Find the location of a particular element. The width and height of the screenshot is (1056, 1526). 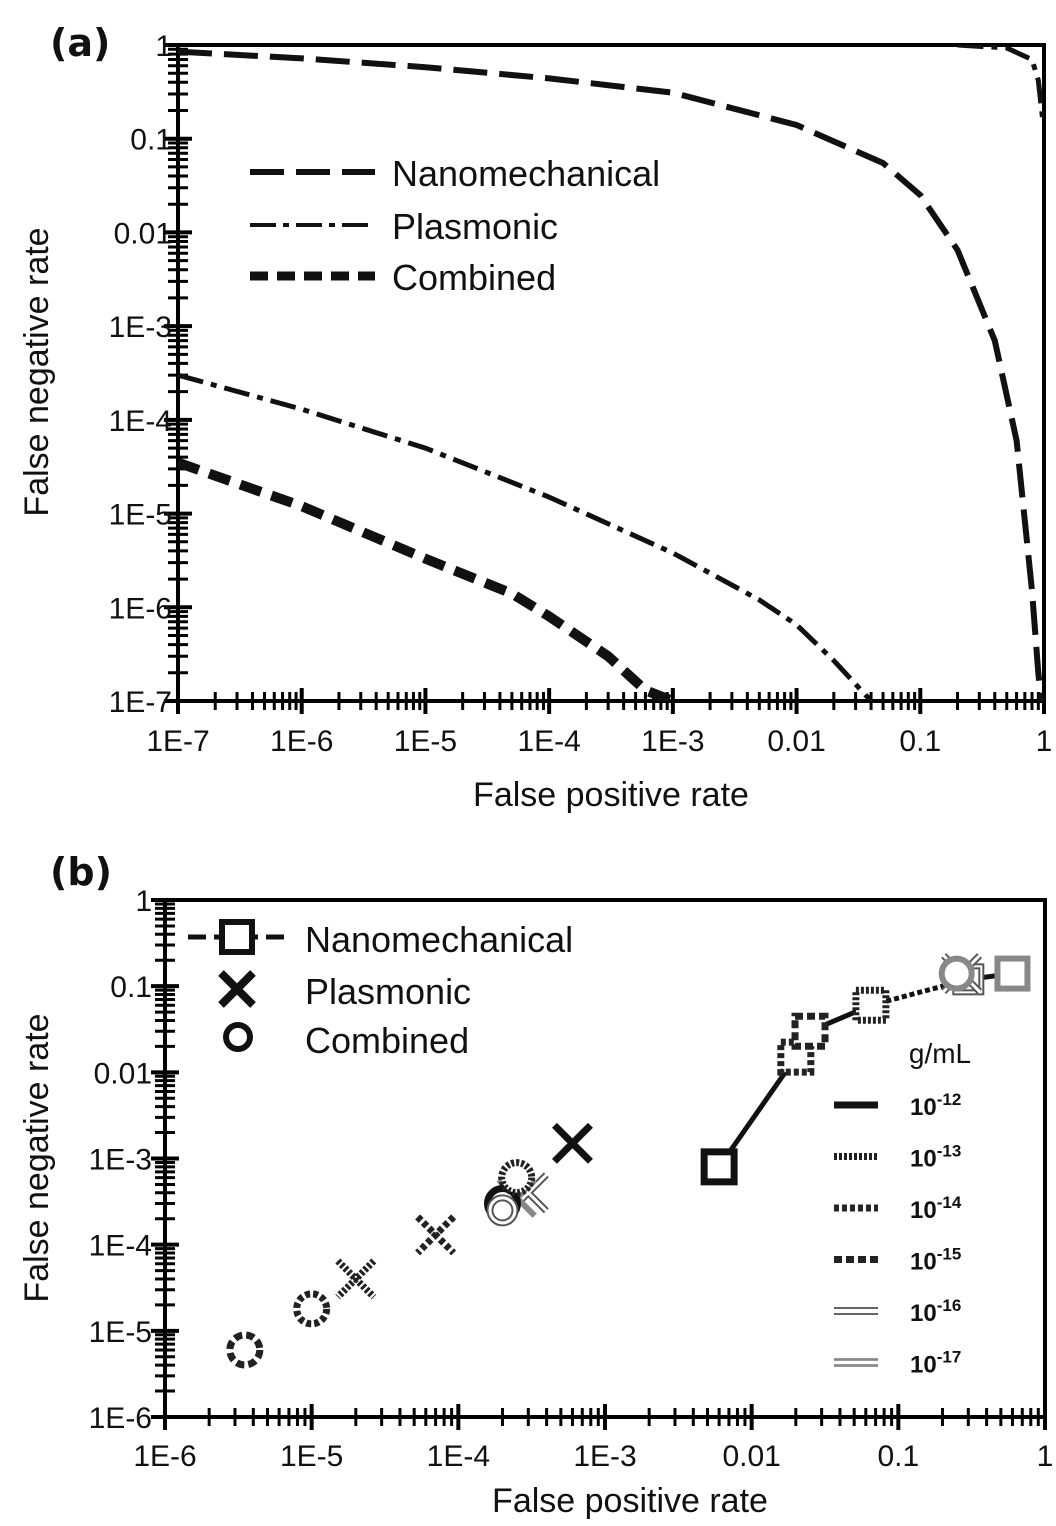

panel-b-legend: Nanomechanical Plasmonic Combined is located at coordinates (380, 990).